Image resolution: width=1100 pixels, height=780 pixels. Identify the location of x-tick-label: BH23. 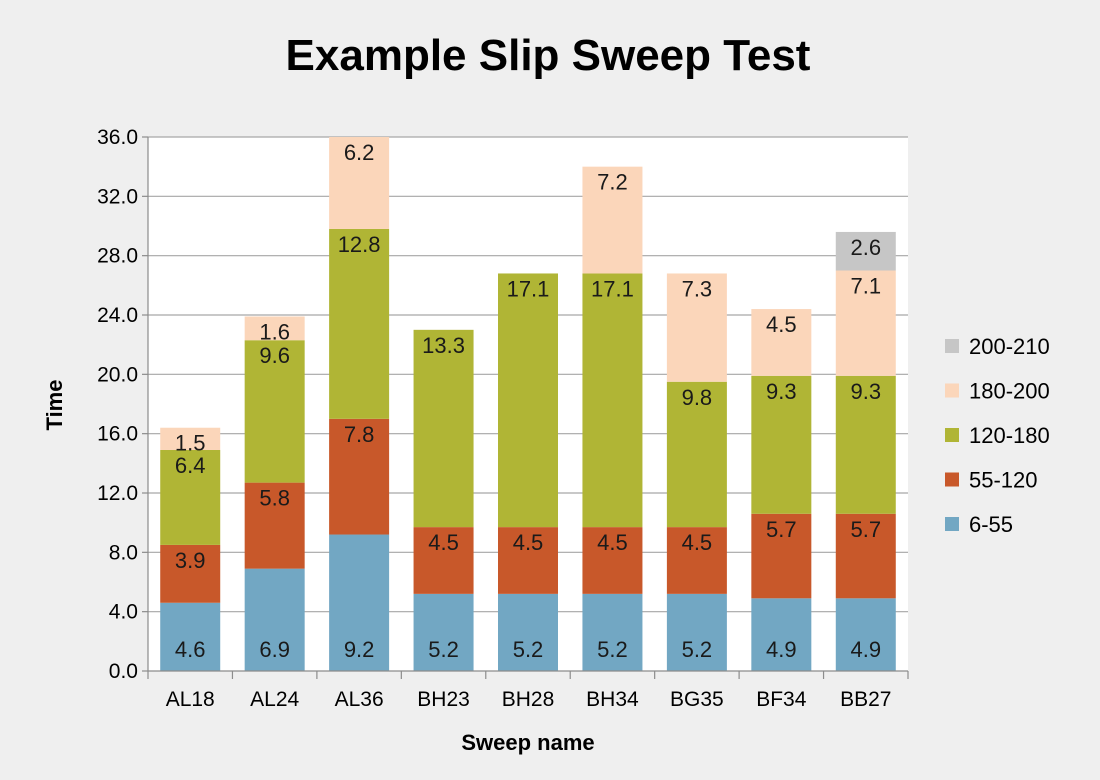
(443, 699).